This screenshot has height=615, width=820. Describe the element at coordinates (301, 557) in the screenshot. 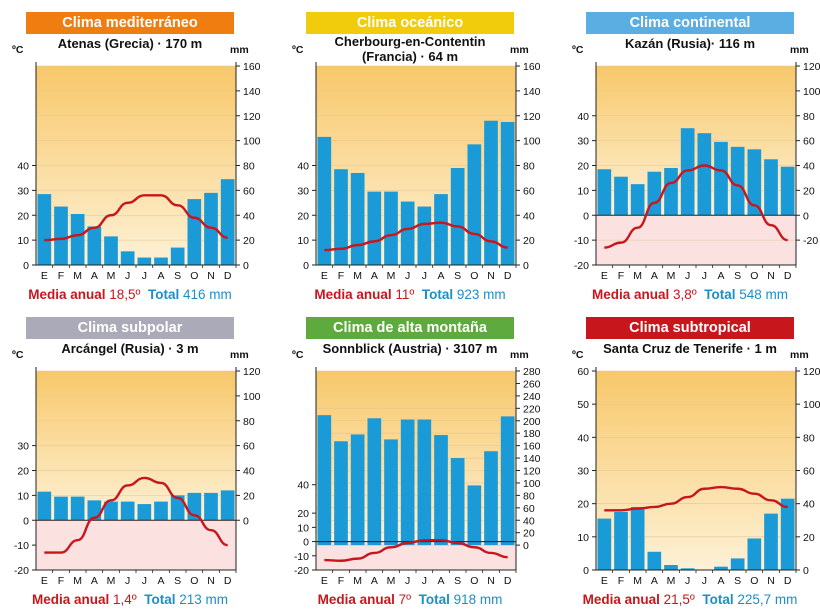

I see `temperature-tick-label: -10` at that location.